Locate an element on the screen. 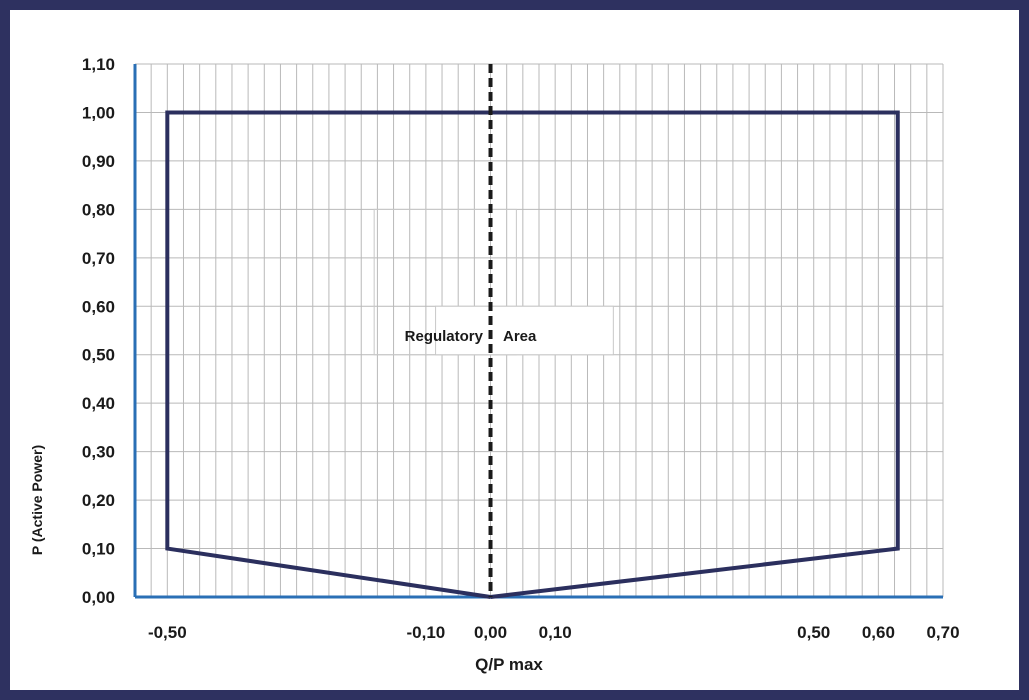 The width and height of the screenshot is (1029, 700). y-tick-label: 0,00 is located at coordinates (98, 597).